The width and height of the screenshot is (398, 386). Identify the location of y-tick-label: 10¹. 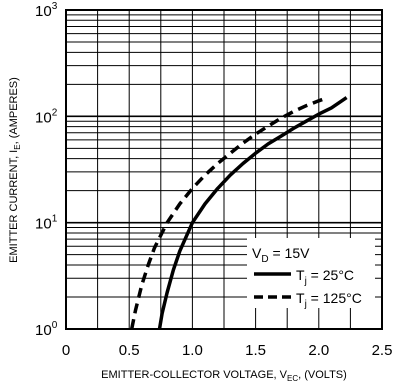
(46, 223).